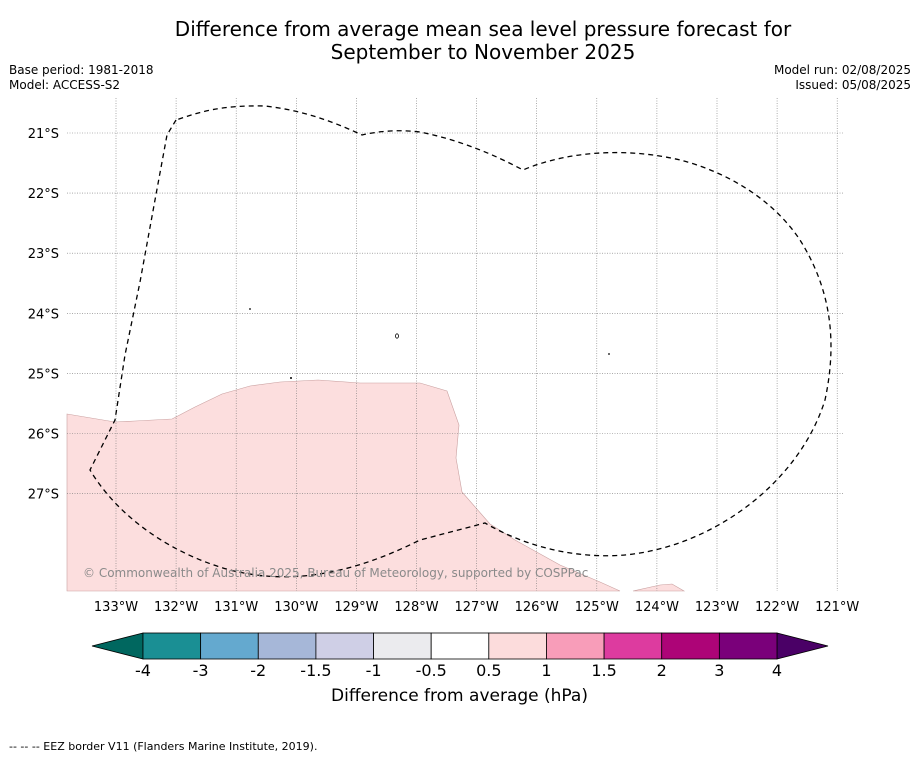  What do you see at coordinates (143, 670) in the screenshot?
I see `colorbar-tick-label: -4` at bounding box center [143, 670].